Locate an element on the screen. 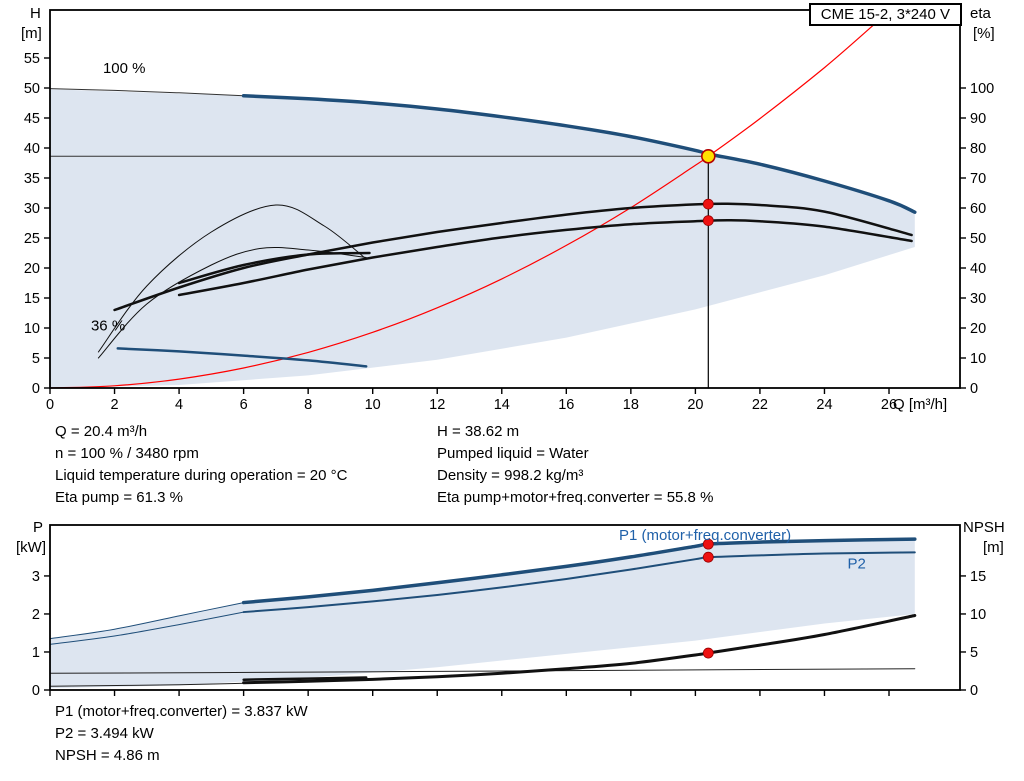 This screenshot has height=781, width=1024. y2-tick-label: 90 is located at coordinates (978, 119).